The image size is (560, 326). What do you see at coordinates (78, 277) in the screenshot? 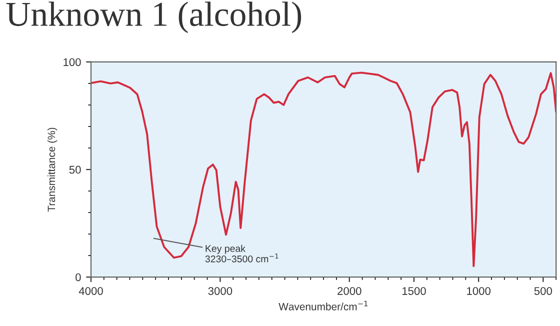
I see `y-tick-label: 0` at bounding box center [78, 277].